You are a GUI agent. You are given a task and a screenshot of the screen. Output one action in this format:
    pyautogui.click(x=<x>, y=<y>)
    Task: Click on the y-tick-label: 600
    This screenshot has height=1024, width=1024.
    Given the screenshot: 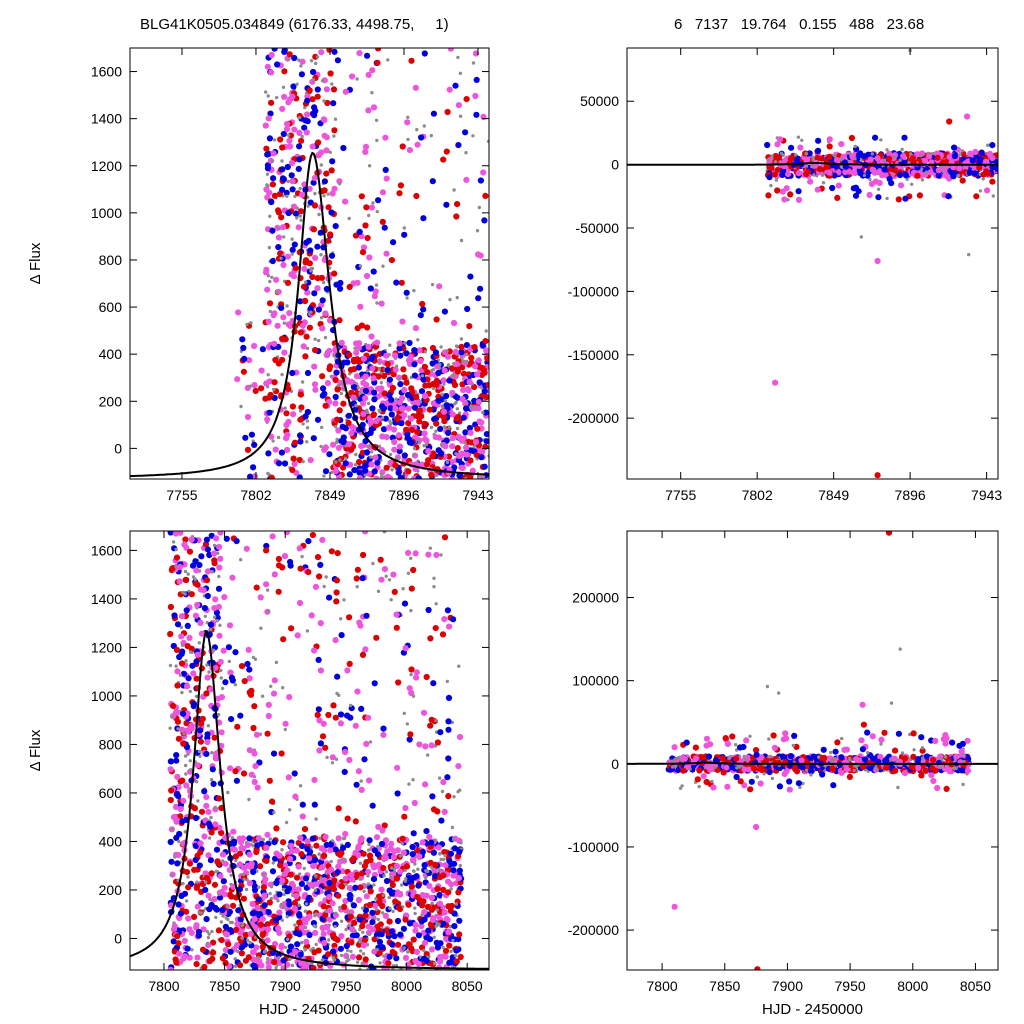 What is the action you would take?
    pyautogui.click(x=111, y=793)
    